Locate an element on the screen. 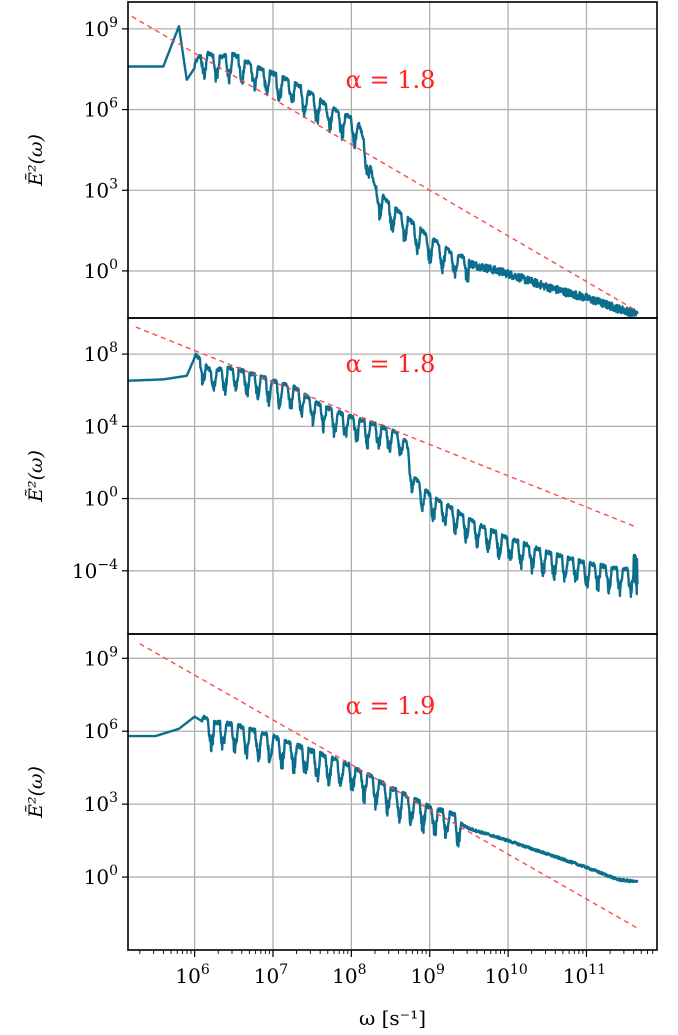  x-tick-label: 10¹¹ is located at coordinates (584, 975).